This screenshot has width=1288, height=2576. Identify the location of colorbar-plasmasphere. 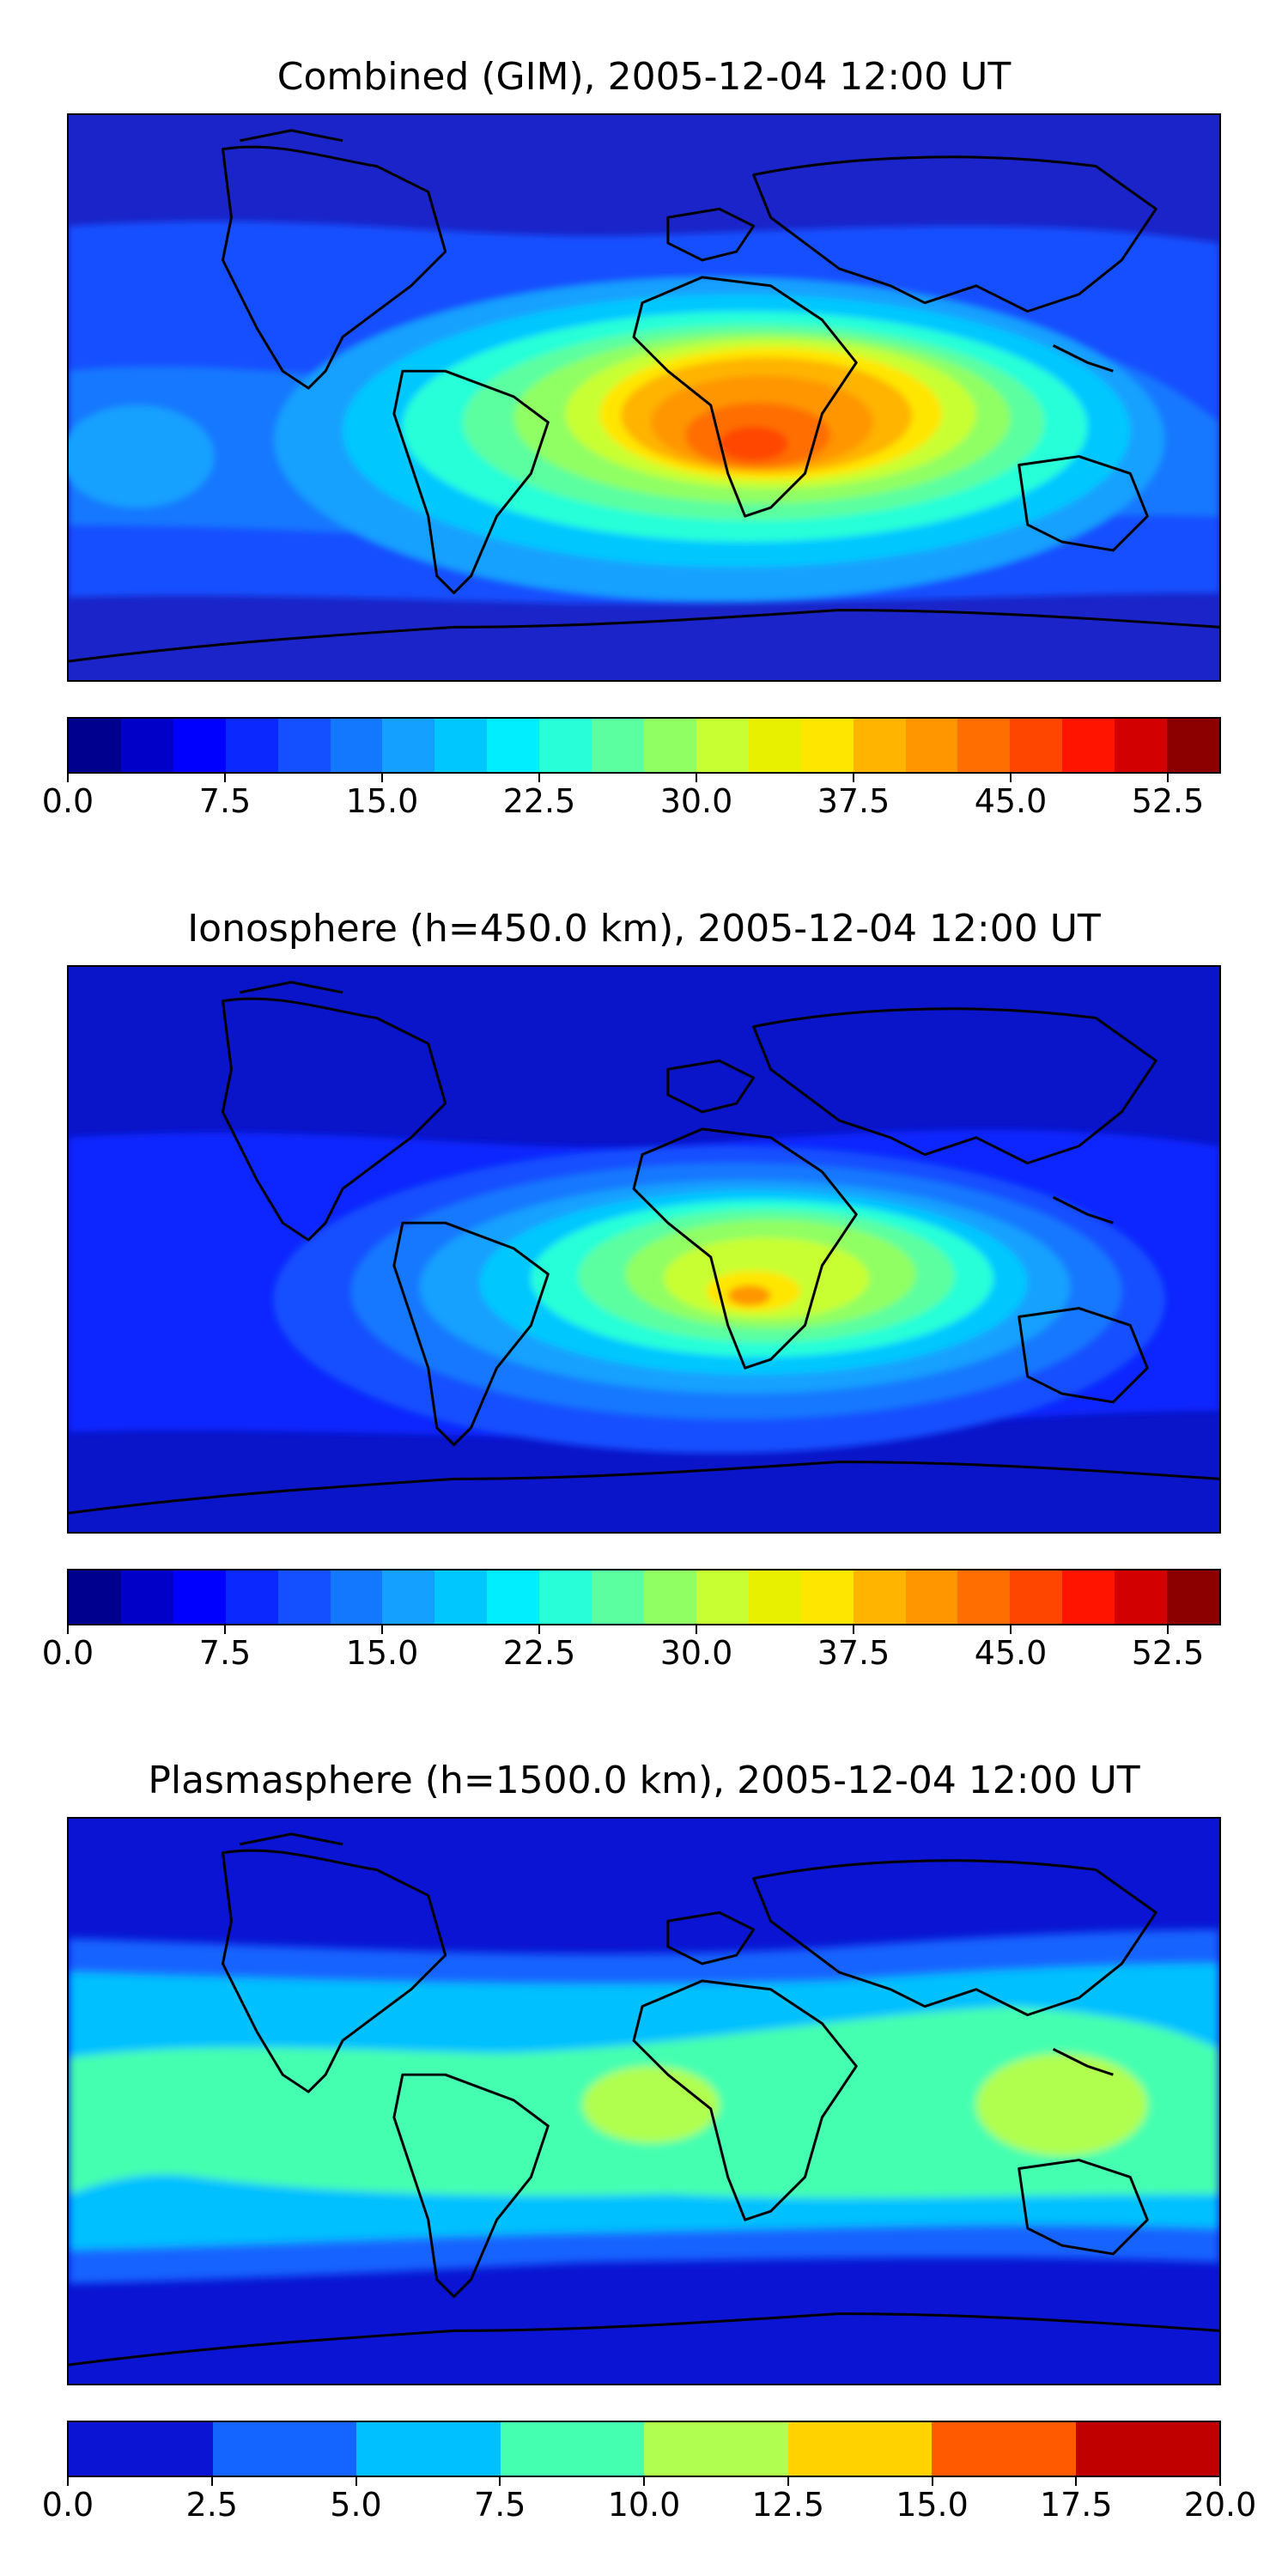
(644, 2449).